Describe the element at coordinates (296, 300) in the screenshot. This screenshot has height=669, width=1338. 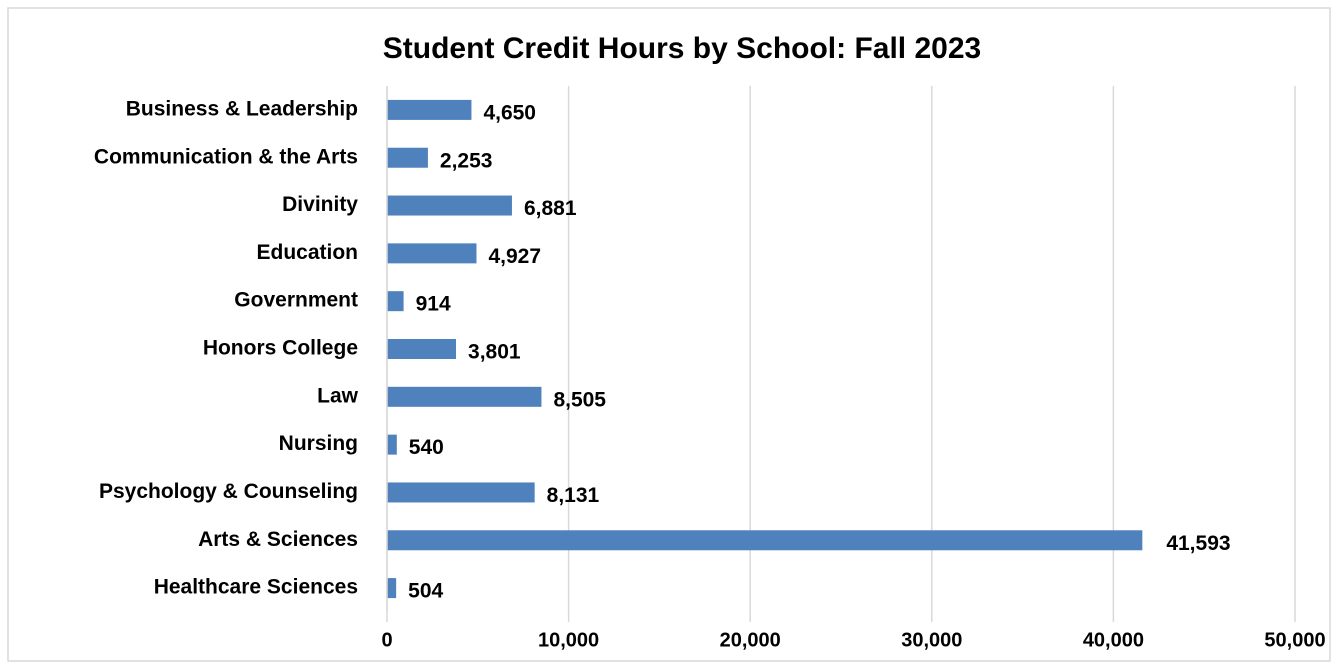
I see `y-tick-label: Government` at that location.